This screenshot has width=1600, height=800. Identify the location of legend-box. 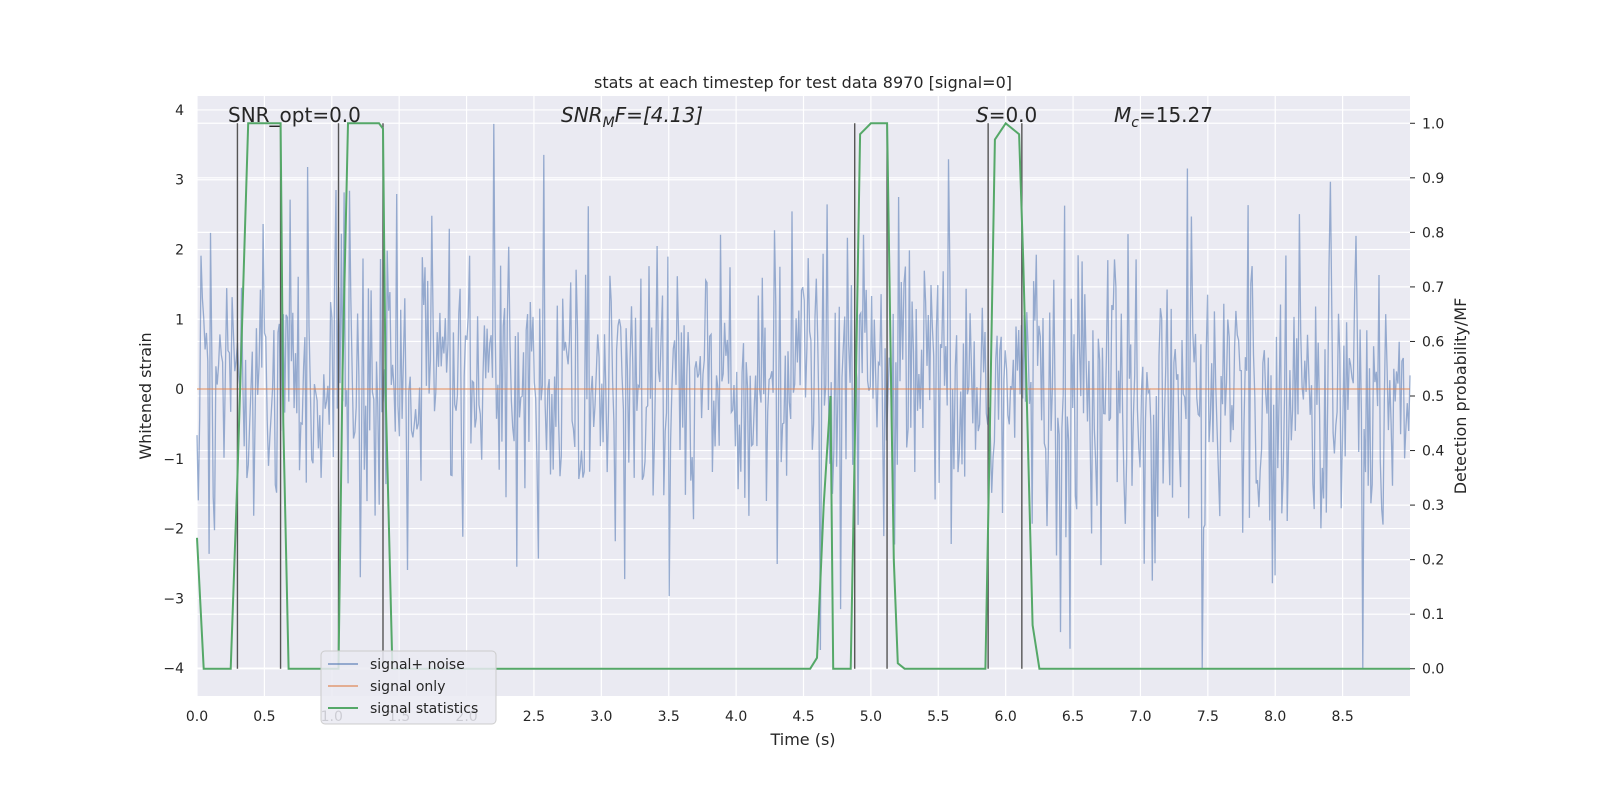
(408, 687).